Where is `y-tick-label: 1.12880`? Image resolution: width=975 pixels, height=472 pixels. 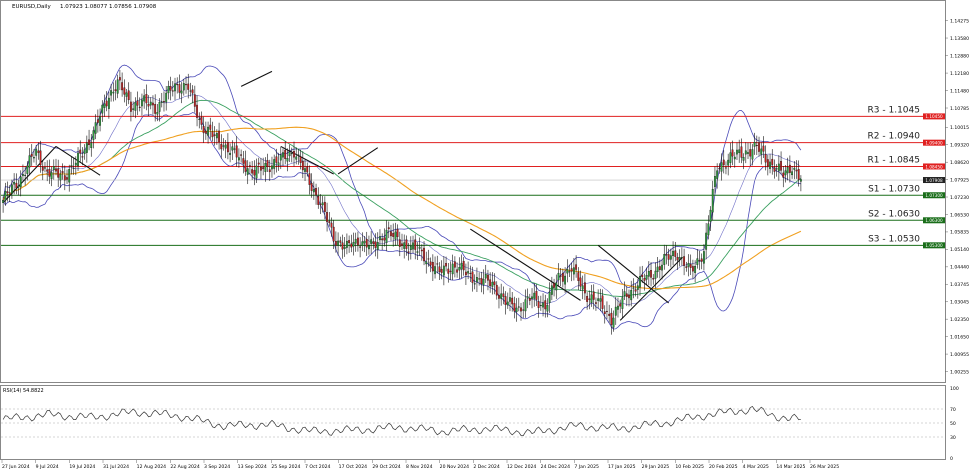 y-tick-label: 1.12880 is located at coordinates (959, 56).